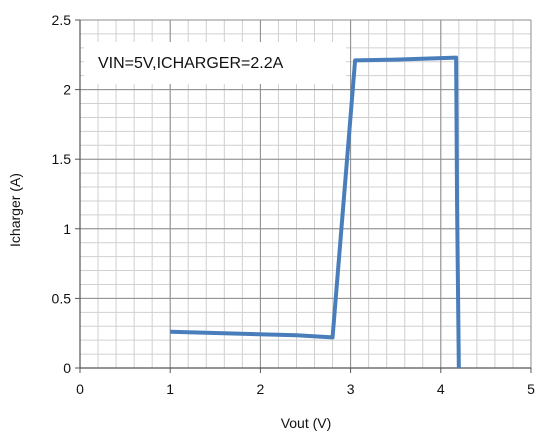 This screenshot has height=432, width=539. I want to click on x-tick-label: 3, so click(351, 389).